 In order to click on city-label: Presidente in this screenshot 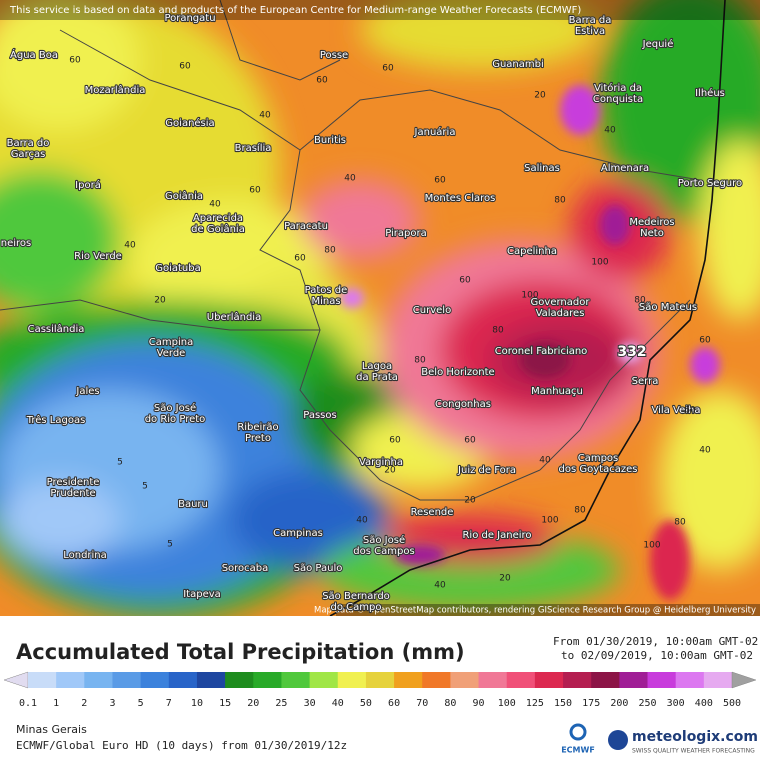, I will do `click(73, 482)`.